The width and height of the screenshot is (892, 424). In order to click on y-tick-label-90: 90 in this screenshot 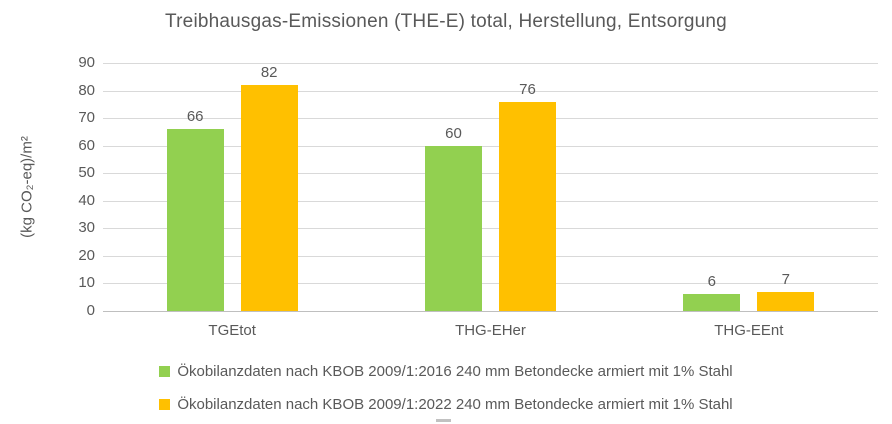, I will do `click(86, 62)`.